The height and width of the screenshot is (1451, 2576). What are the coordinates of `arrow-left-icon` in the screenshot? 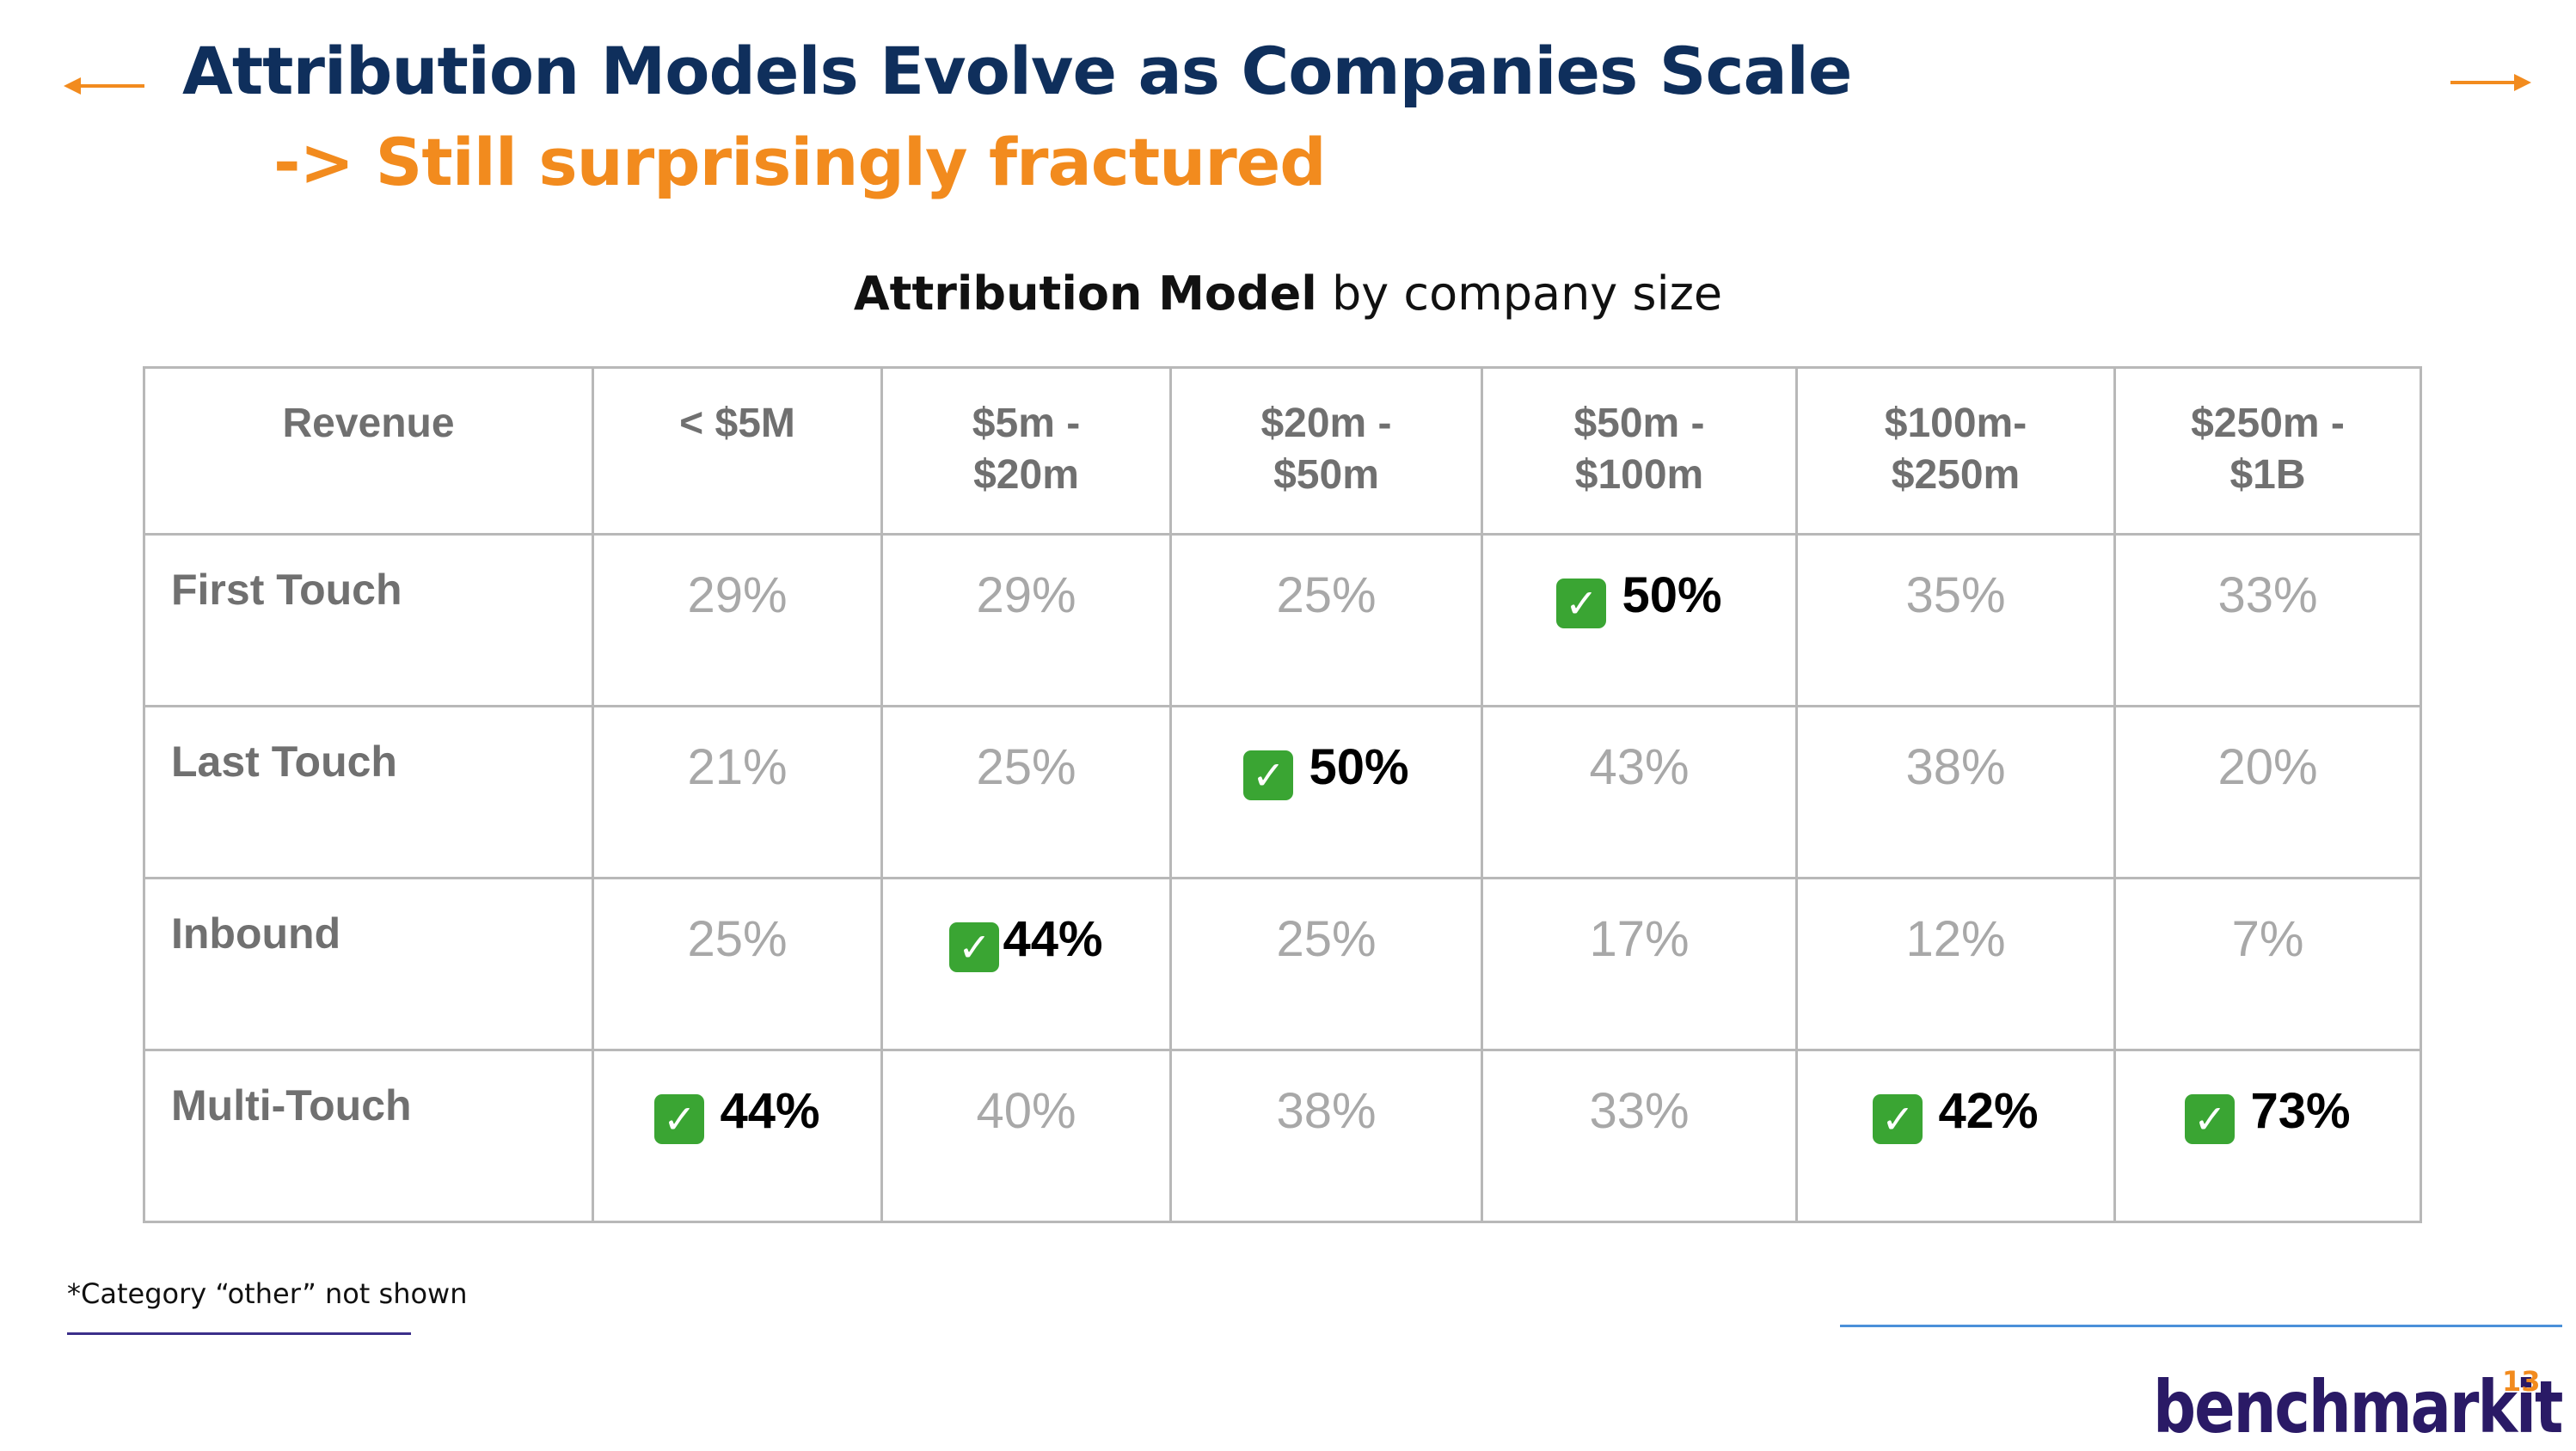 It's located at (104, 86).